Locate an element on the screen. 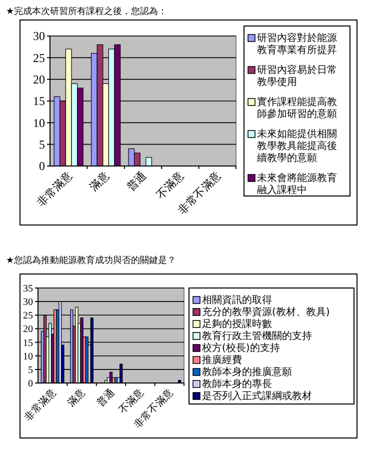 This screenshot has height=452, width=370. x-tick-label: 非常滿意 is located at coordinates (40, 405).